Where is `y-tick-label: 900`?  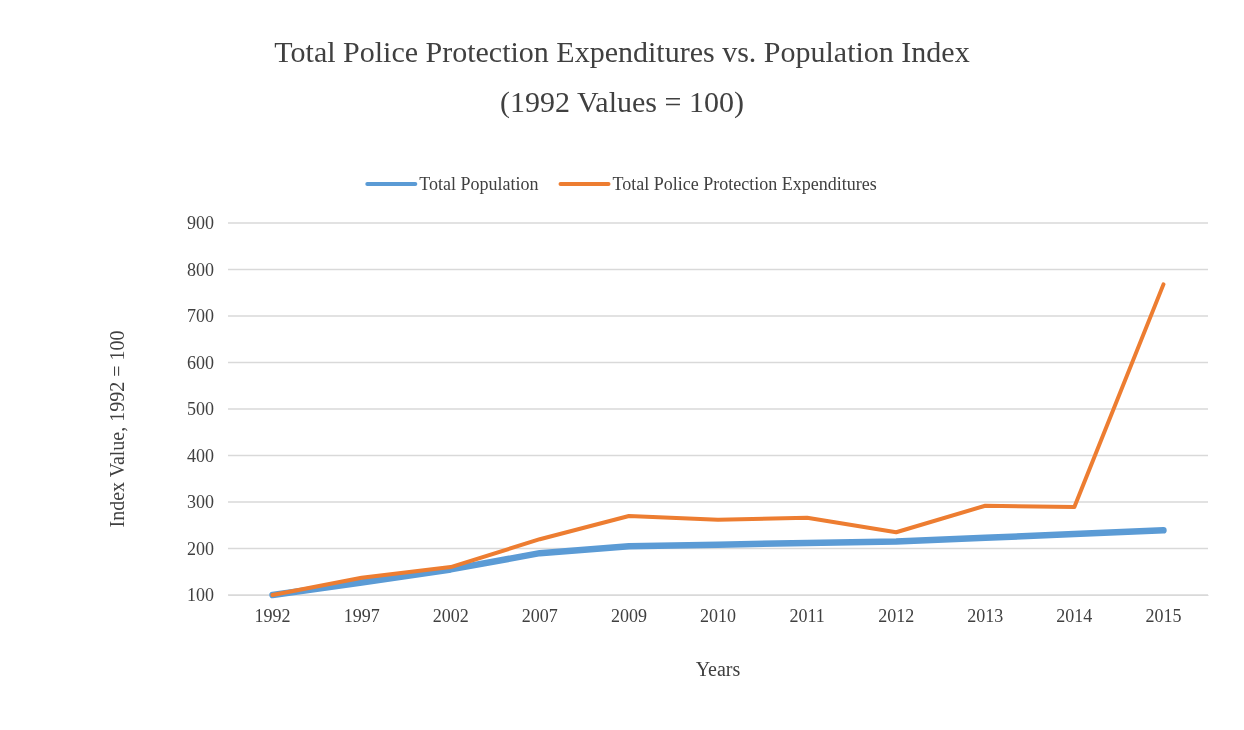 y-tick-label: 900 is located at coordinates (200, 223).